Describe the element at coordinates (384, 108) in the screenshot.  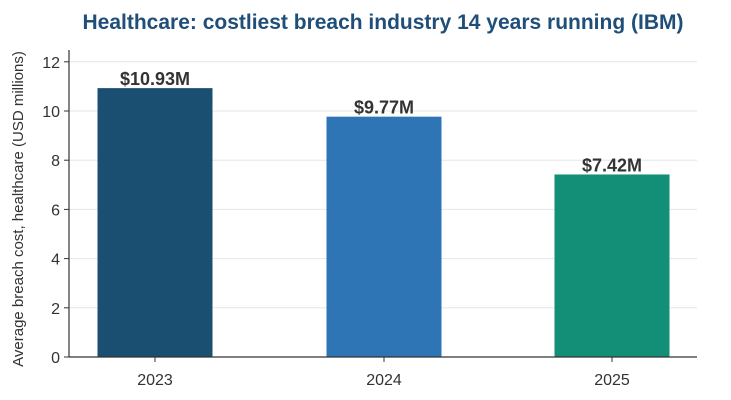
I see `data-label-2024: $9.77M` at that location.